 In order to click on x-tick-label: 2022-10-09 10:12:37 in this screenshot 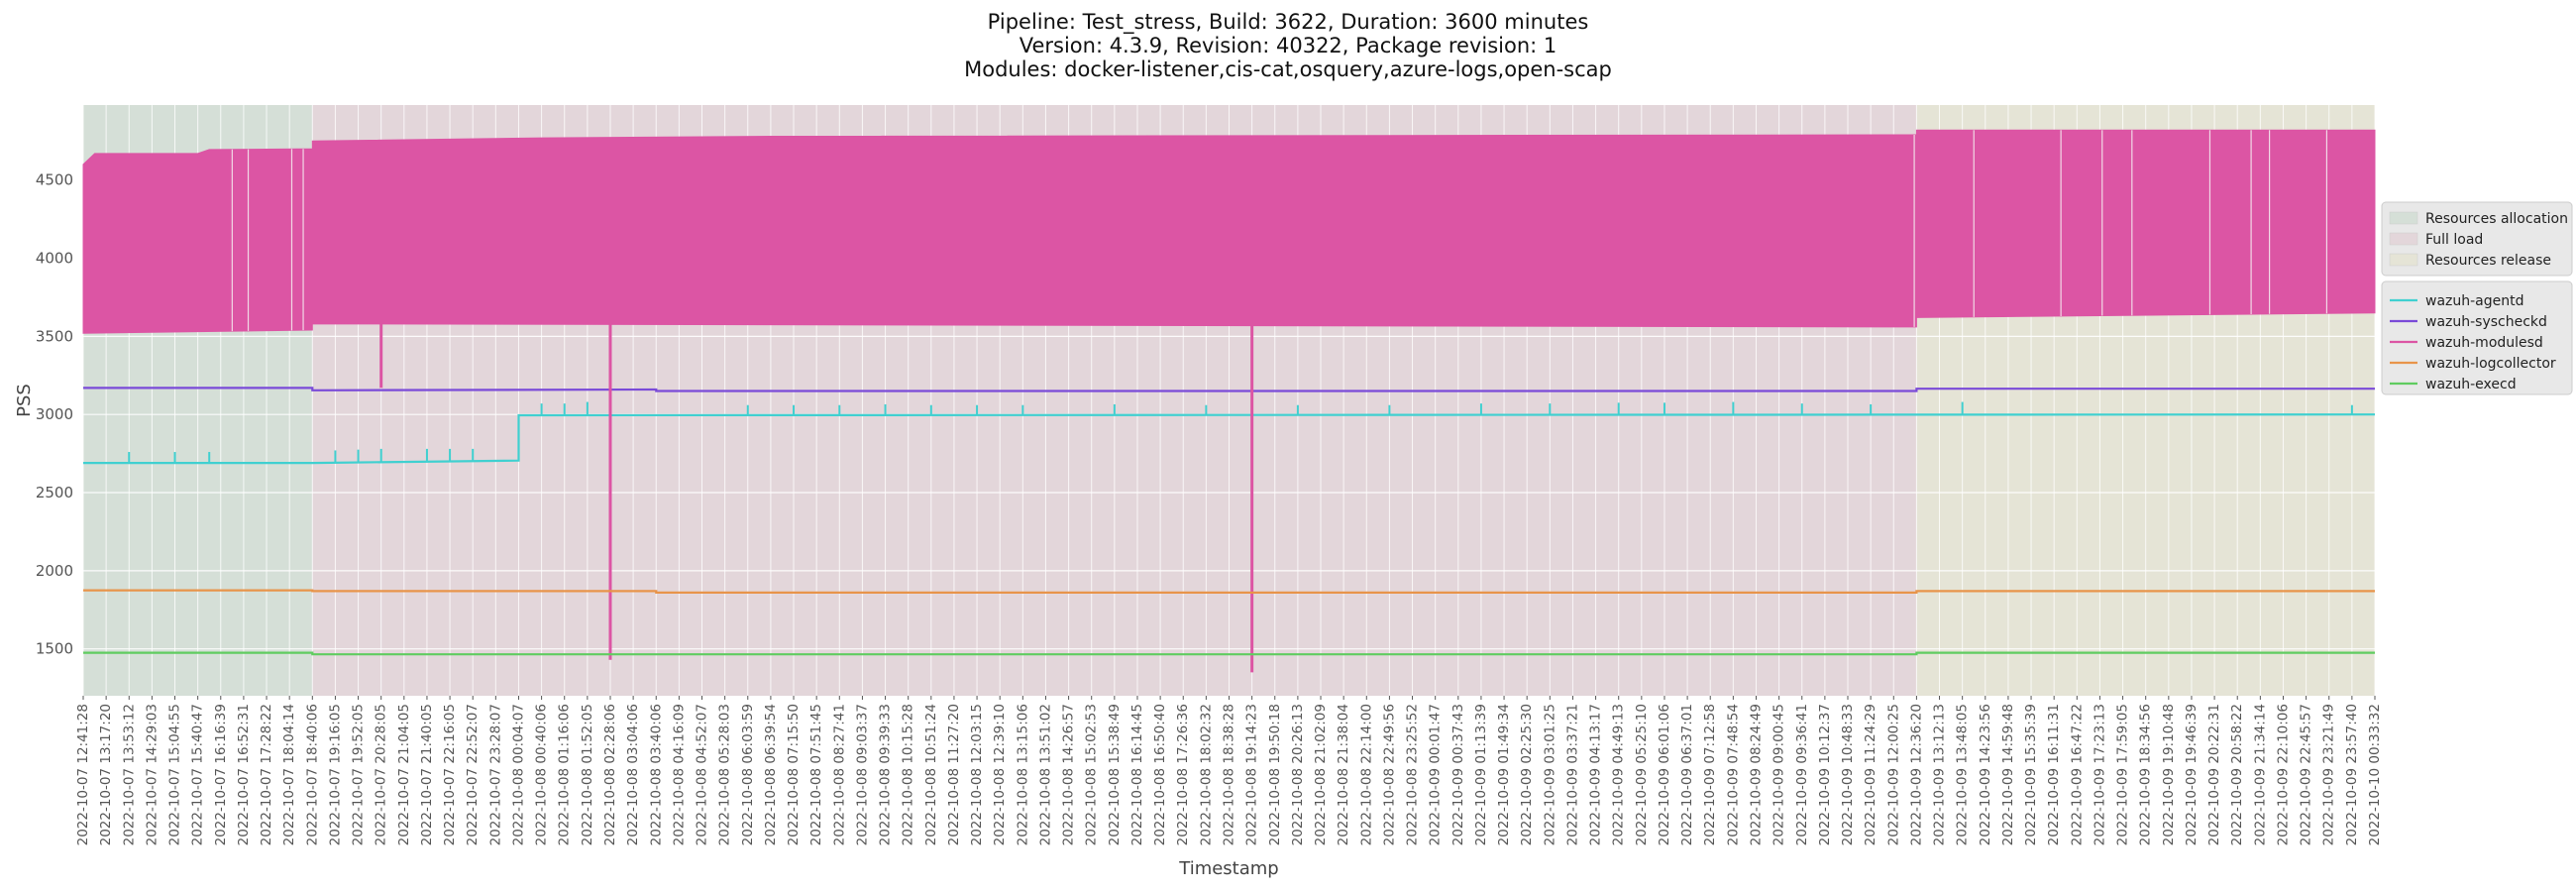, I will do `click(1825, 775)`.